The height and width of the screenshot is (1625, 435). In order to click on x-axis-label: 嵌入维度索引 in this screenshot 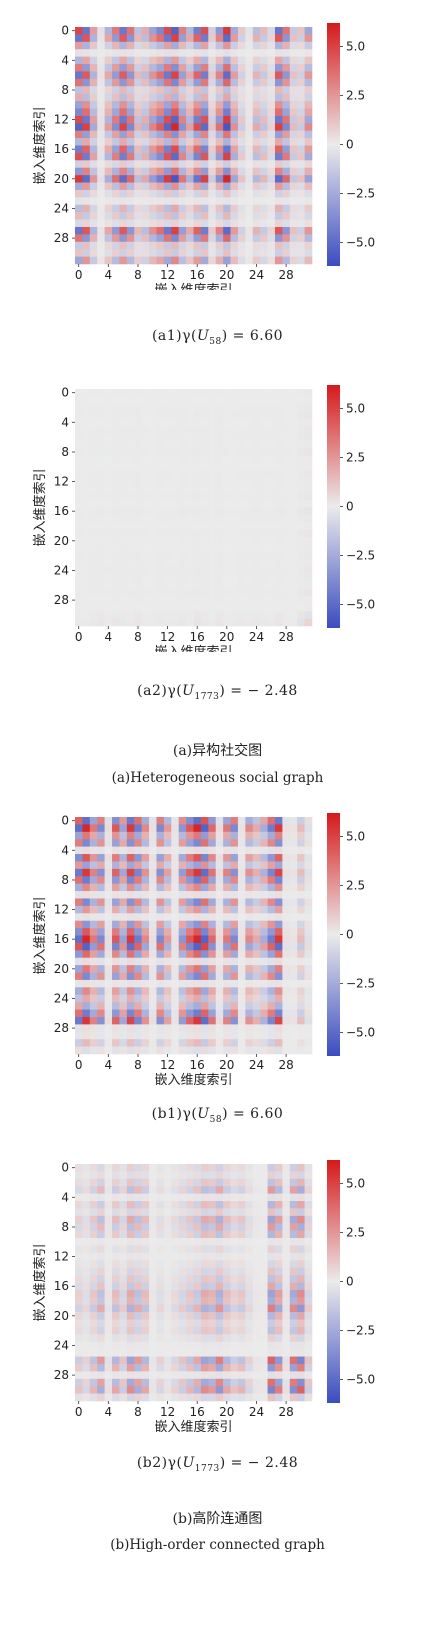, I will do `click(193, 286)`.